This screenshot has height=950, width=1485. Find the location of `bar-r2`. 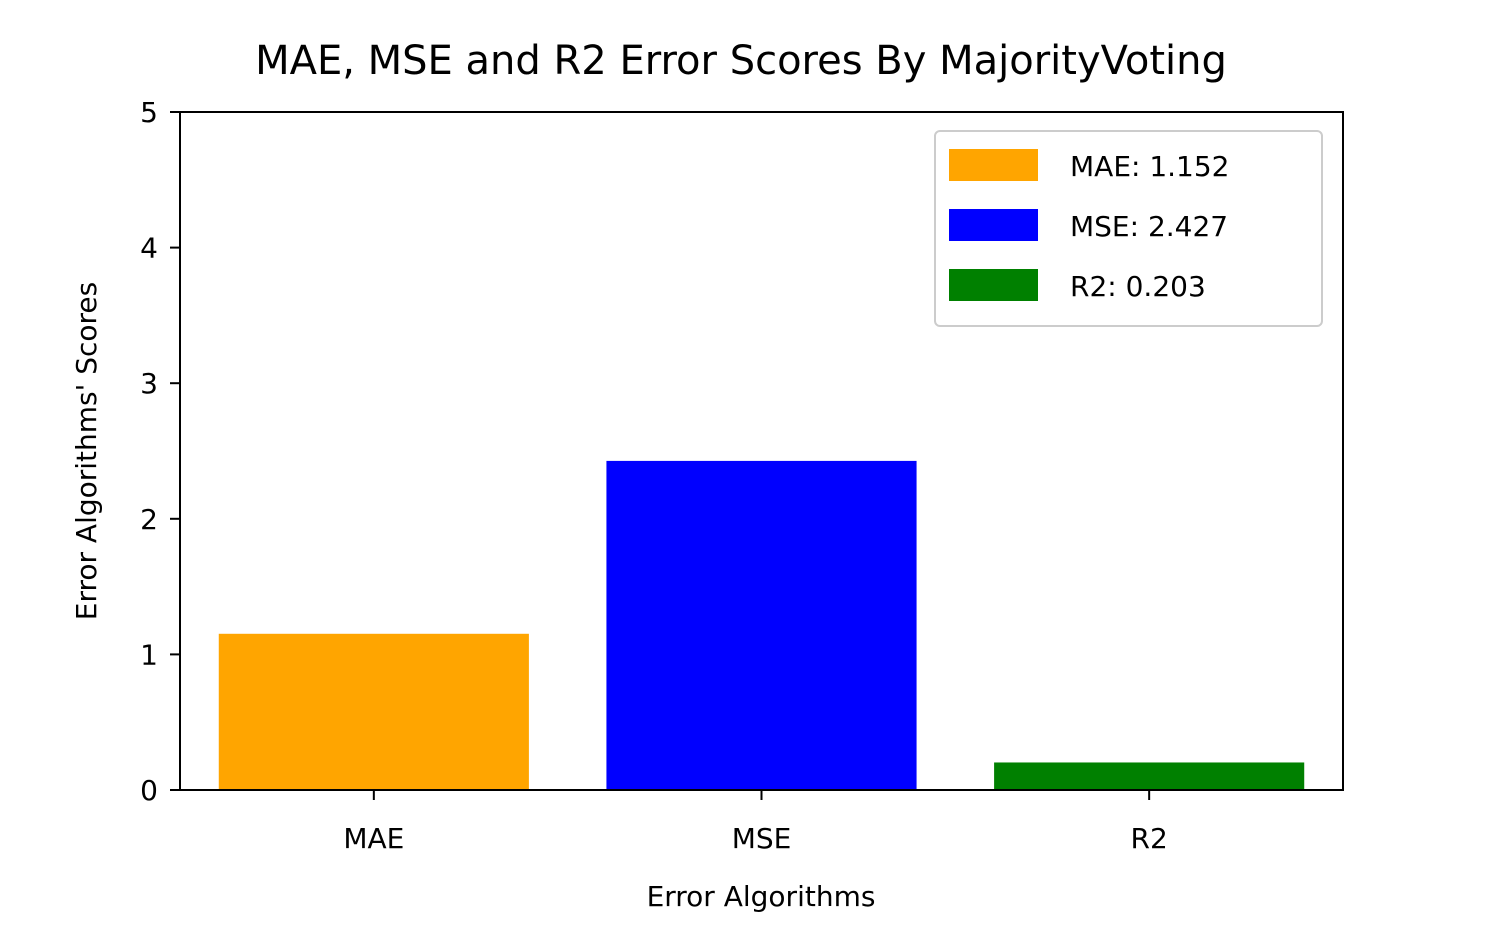

bar-r2 is located at coordinates (1149, 776).